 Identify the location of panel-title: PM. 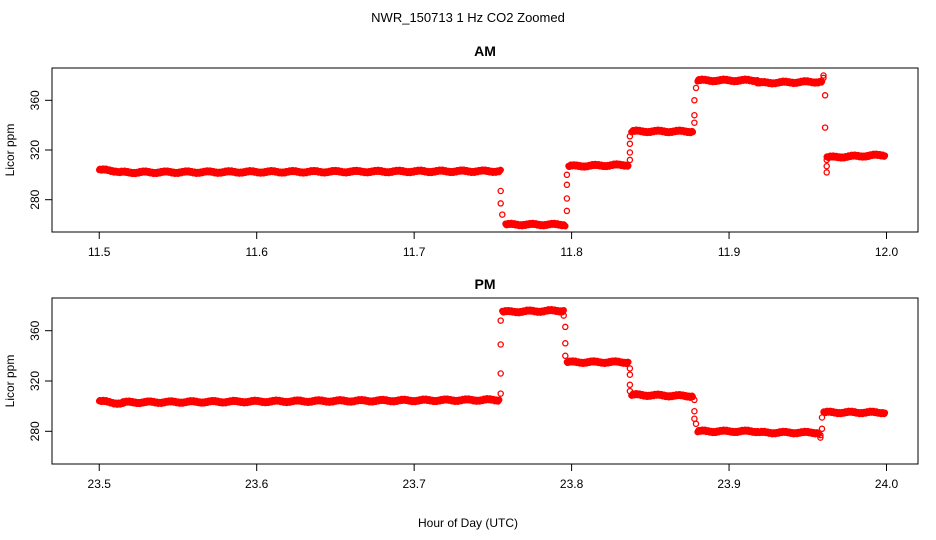
(485, 284).